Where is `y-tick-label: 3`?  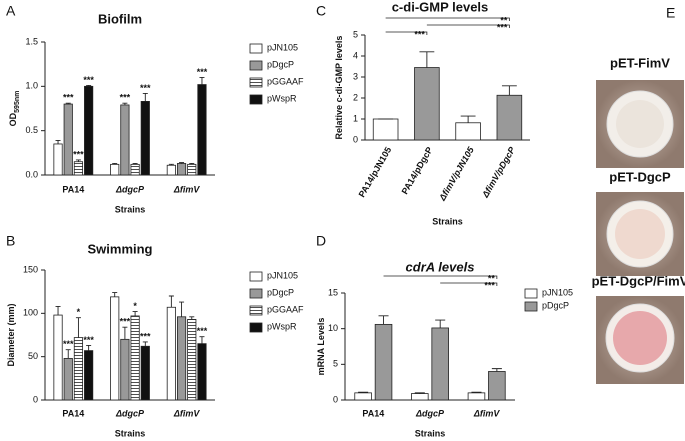
y-tick-label: 3 is located at coordinates (355, 76).